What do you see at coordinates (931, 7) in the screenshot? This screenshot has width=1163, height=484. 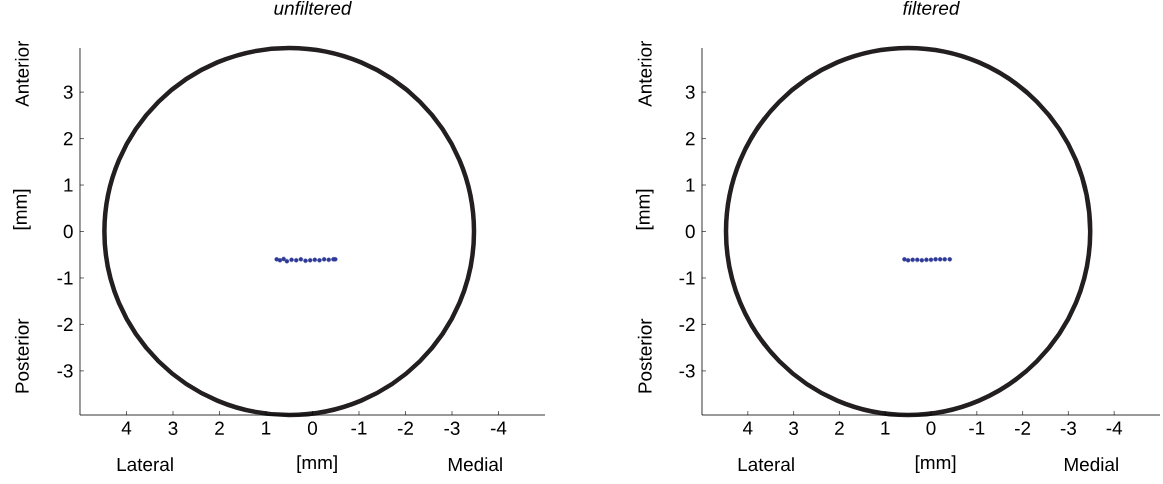 I see `chart-title: filtered` at bounding box center [931, 7].